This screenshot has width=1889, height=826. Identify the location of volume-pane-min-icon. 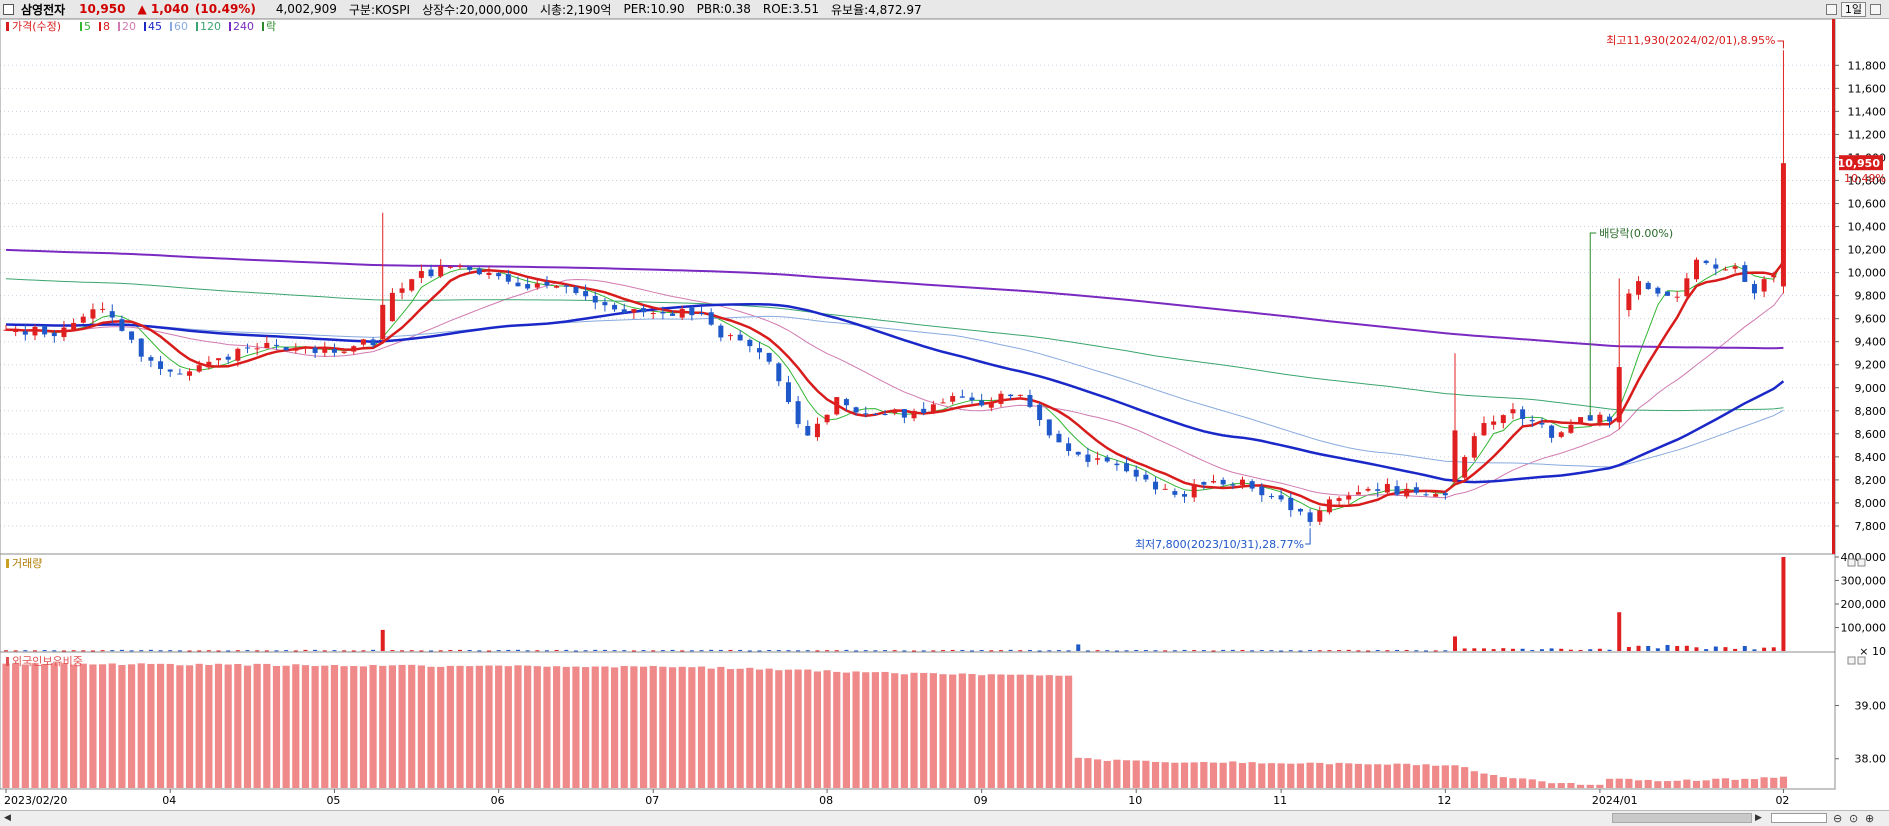
(1851, 562).